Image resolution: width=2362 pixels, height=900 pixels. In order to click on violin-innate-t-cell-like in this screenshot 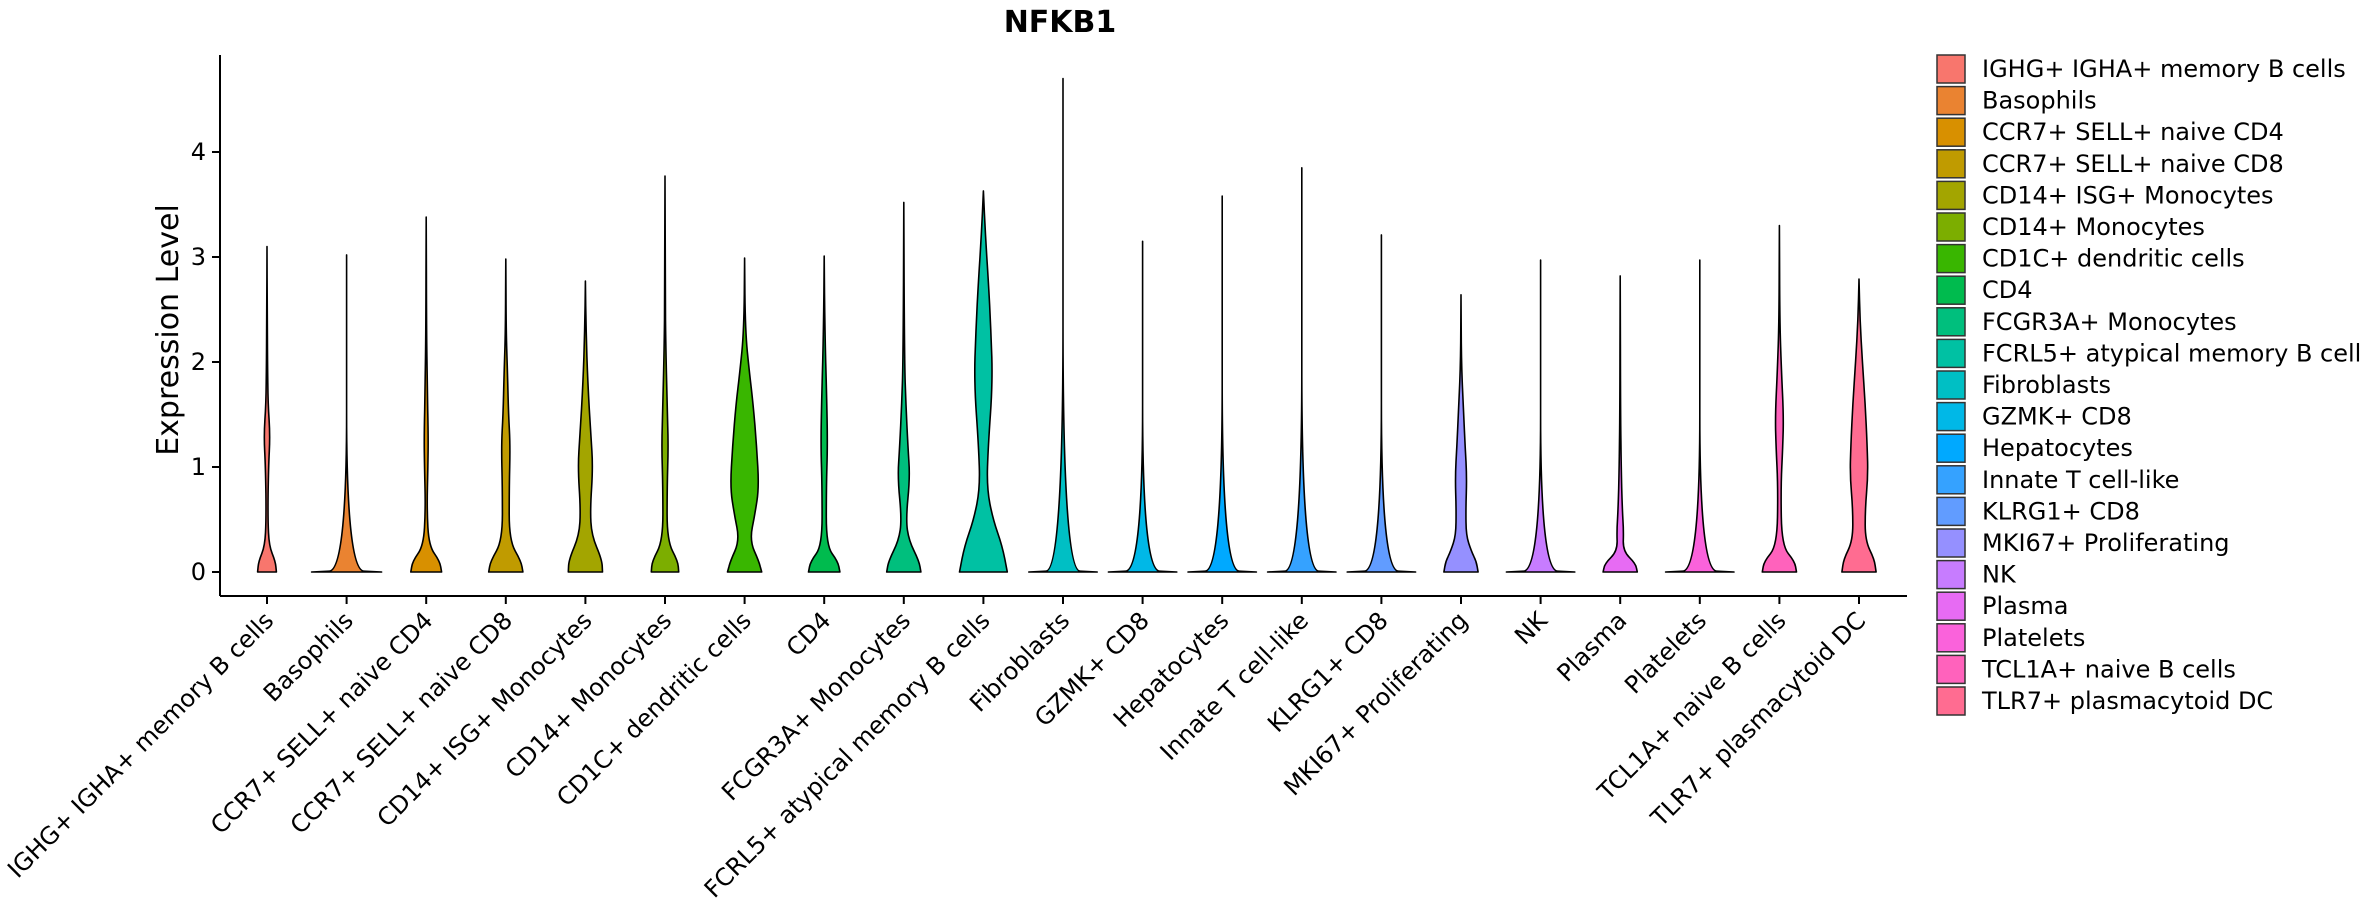, I will do `click(1301, 370)`.